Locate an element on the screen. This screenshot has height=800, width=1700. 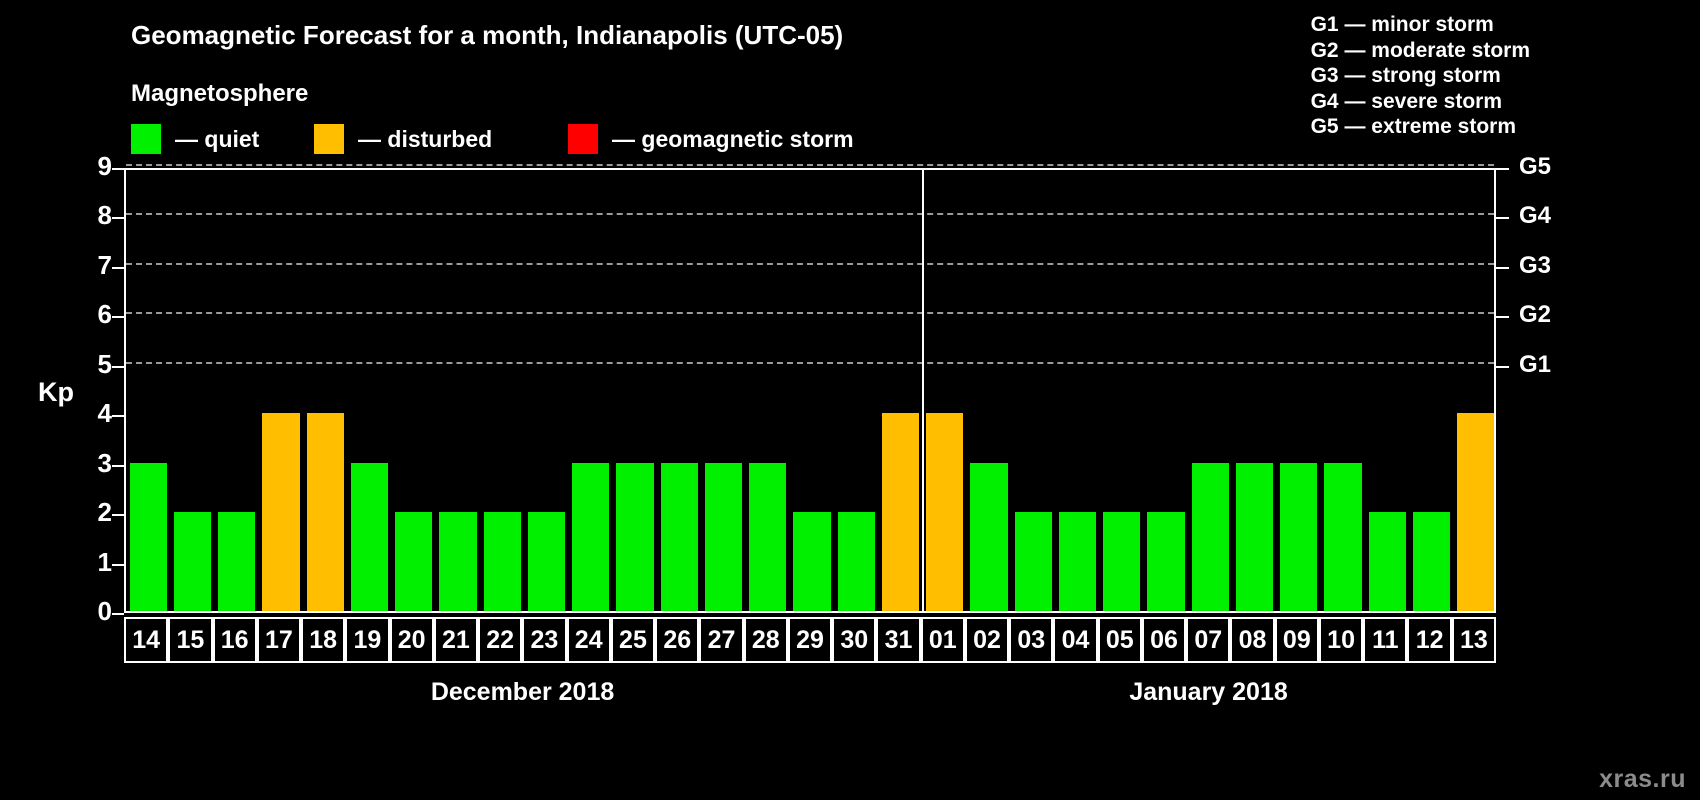
g-tick-label-G1: G1 is located at coordinates (1535, 364).